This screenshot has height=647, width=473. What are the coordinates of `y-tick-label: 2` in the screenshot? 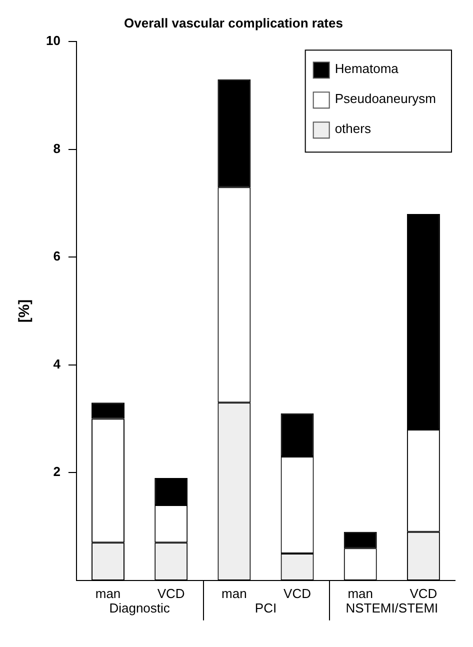 It's located at (56, 472).